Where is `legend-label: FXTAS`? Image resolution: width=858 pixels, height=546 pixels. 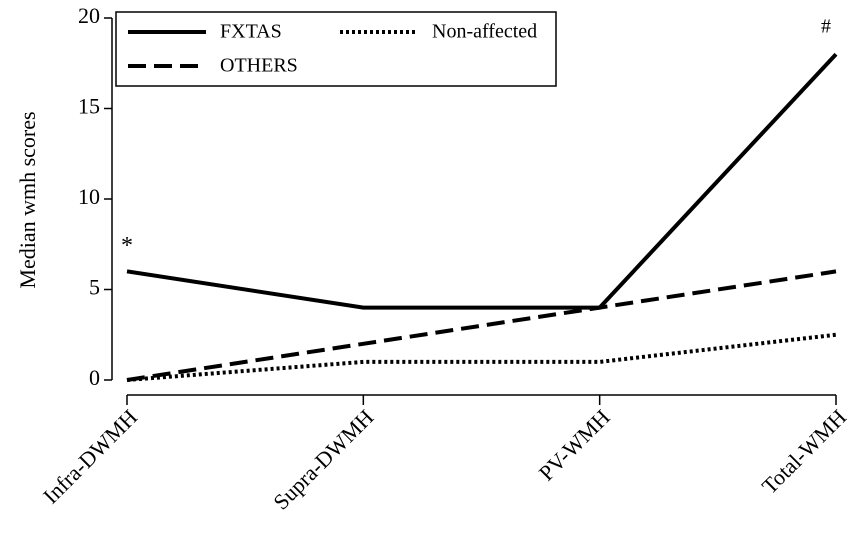
legend-label: FXTAS is located at coordinates (251, 32).